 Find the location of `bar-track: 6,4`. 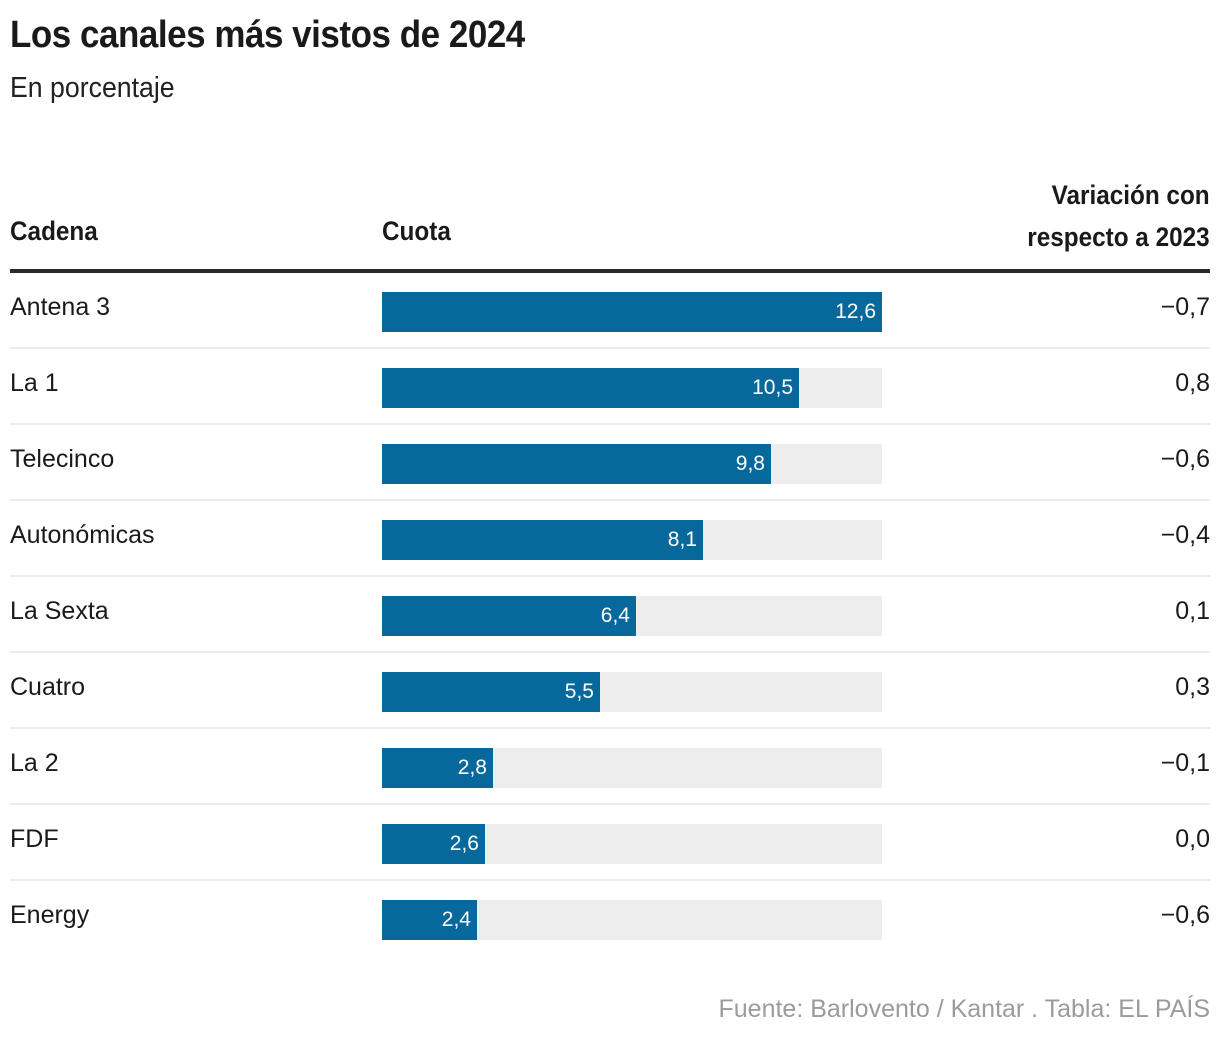

bar-track: 6,4 is located at coordinates (632, 616).